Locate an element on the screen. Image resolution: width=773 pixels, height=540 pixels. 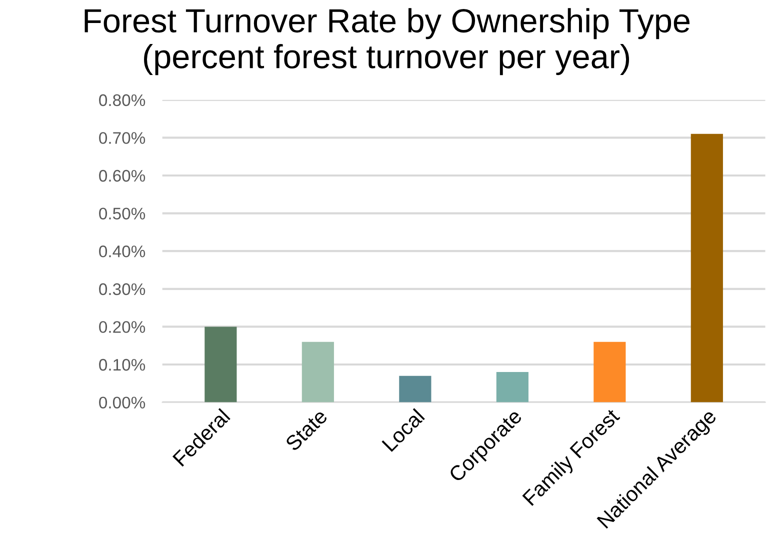
y-tick-label: 0.20% is located at coordinates (122, 327).